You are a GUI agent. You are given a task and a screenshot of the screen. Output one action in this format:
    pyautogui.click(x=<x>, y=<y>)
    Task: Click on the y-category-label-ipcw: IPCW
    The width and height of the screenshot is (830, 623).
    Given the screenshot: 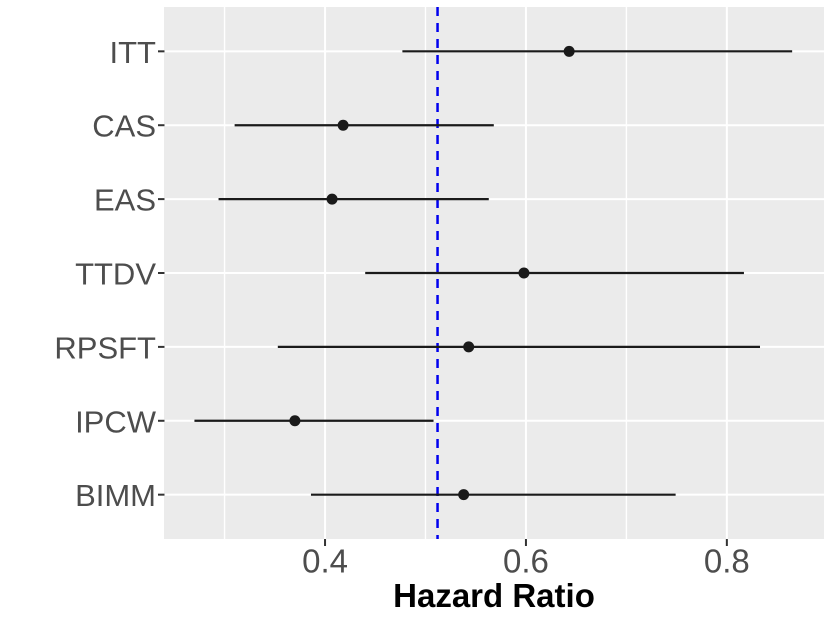 What is the action you would take?
    pyautogui.click(x=116, y=421)
    